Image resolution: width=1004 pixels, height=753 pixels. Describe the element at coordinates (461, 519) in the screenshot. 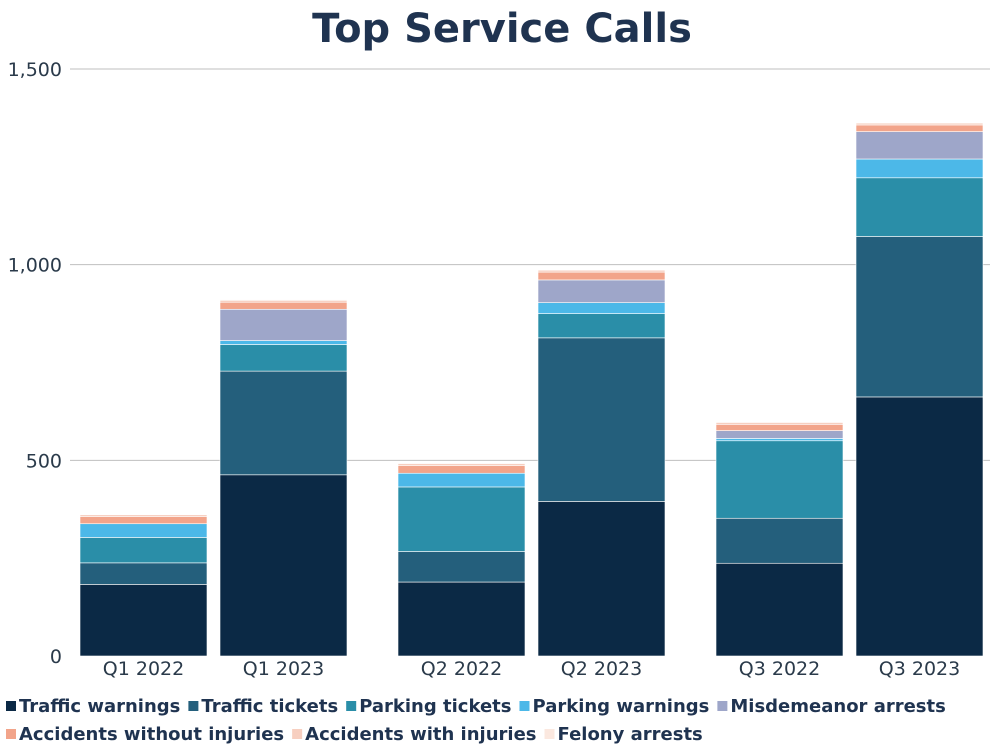

I see `bar-segment-parking-tickets-q2-2022` at that location.